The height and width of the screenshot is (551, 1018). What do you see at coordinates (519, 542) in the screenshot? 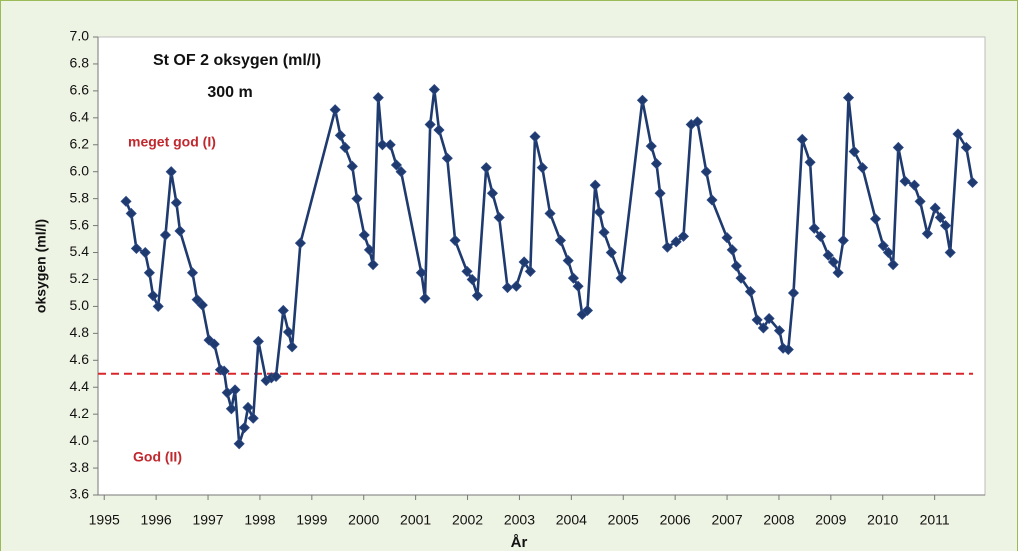
I see `x-axis-label: År` at bounding box center [519, 542].